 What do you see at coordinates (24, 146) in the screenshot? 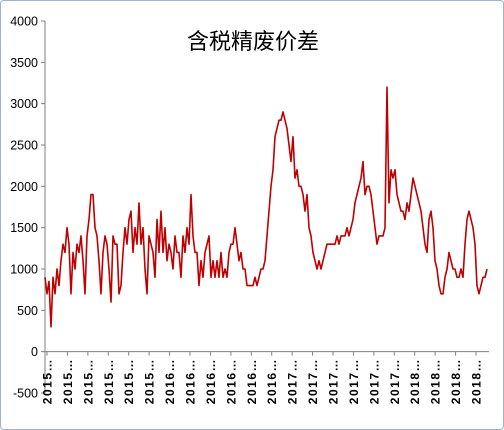
I see `y-tick-label: 2500` at bounding box center [24, 146].